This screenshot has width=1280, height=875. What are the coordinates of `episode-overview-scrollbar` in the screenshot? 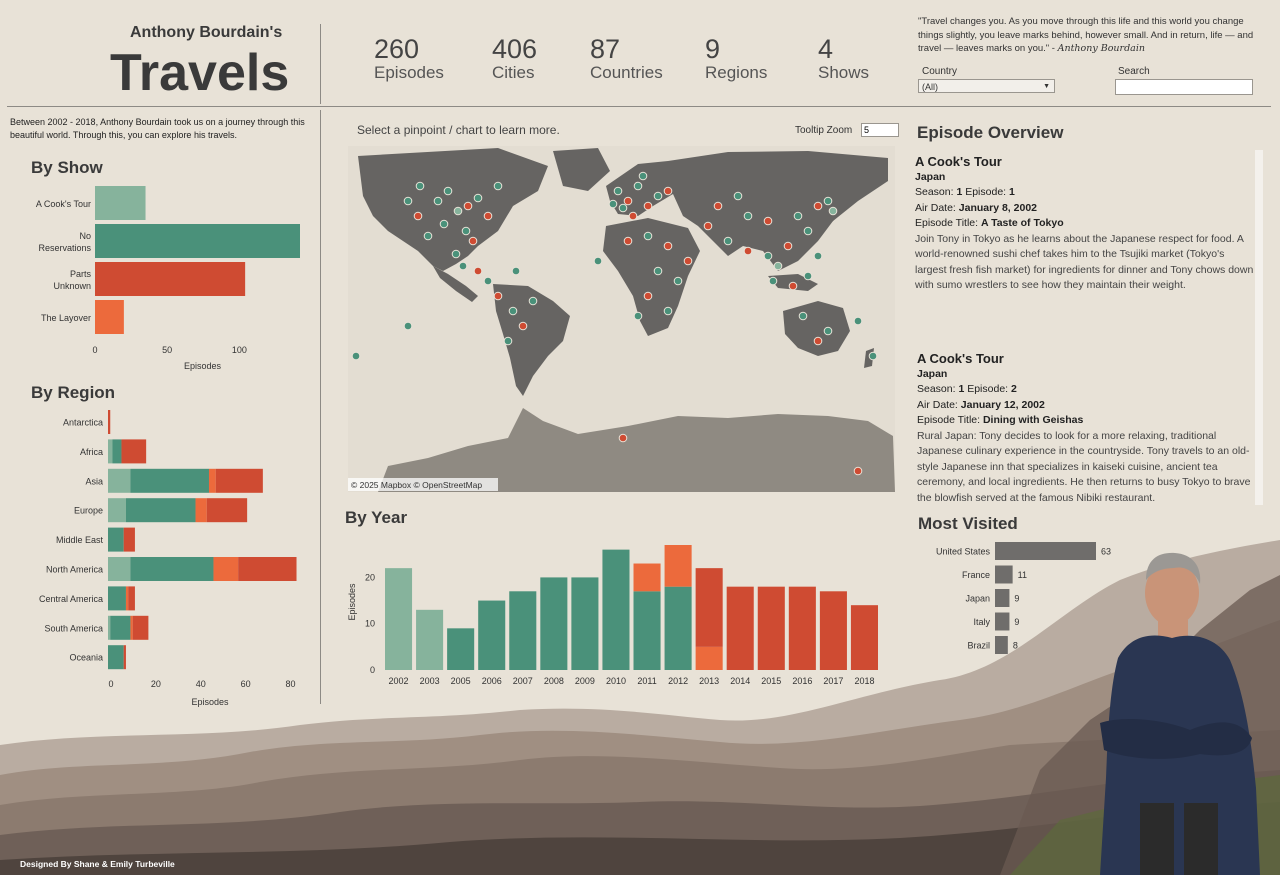 It's located at (1259, 327).